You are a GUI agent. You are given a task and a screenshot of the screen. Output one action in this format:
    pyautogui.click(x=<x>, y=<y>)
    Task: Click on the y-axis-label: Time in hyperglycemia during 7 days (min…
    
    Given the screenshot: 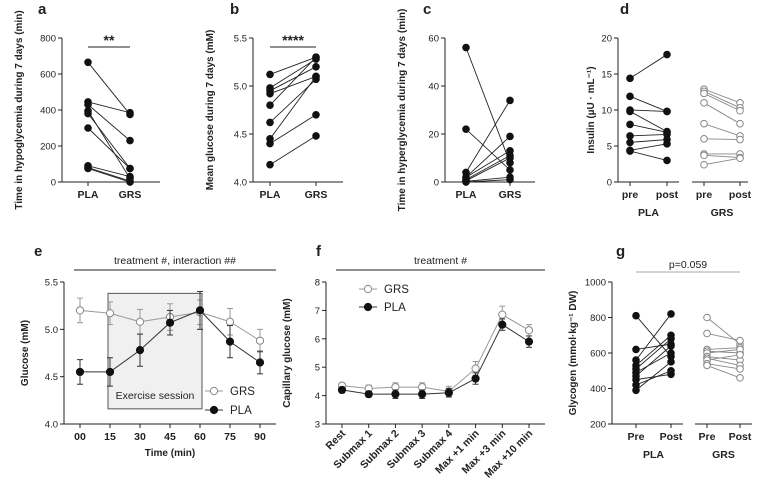 What is the action you would take?
    pyautogui.click(x=402, y=110)
    